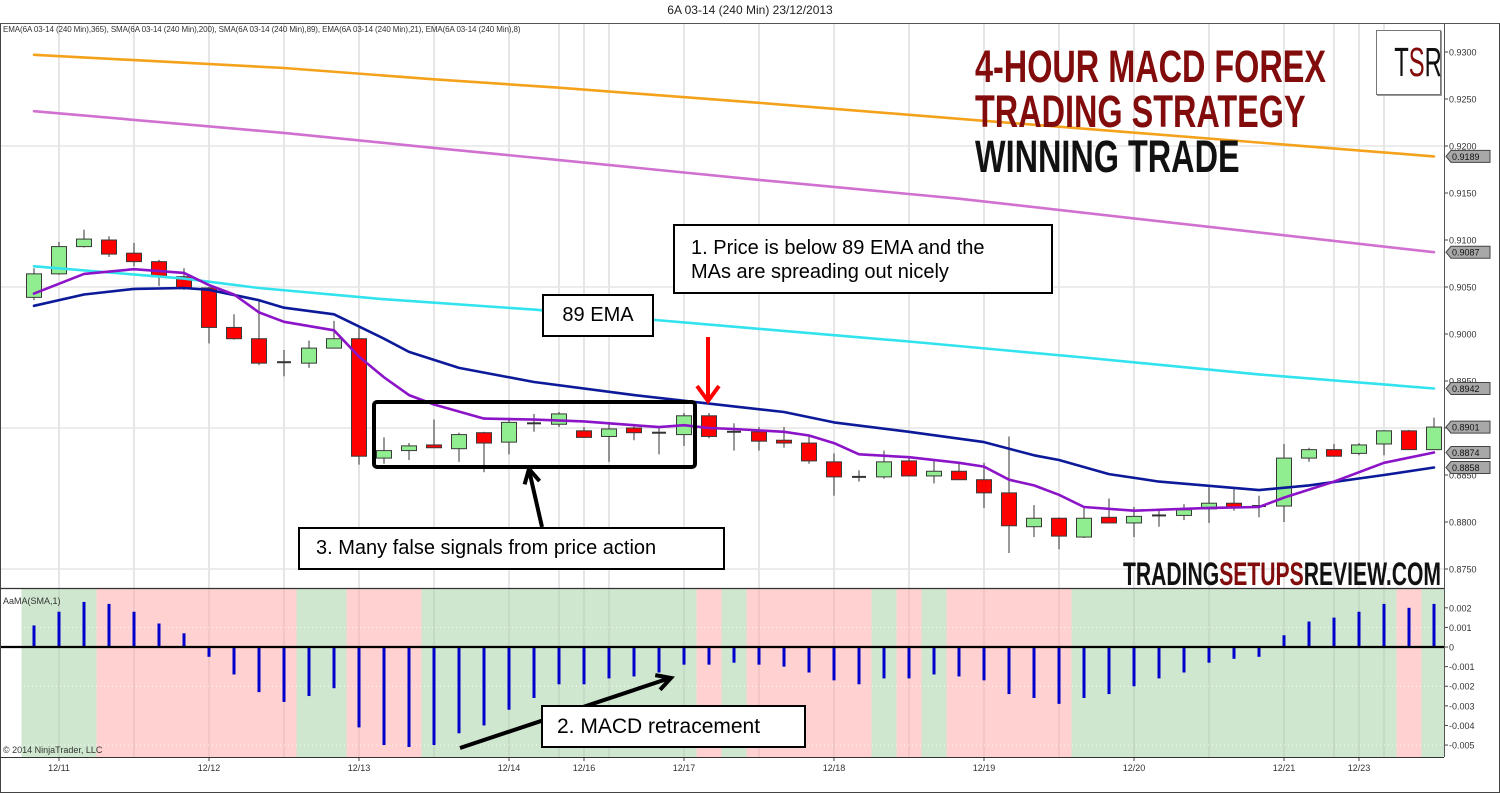 This screenshot has height=793, width=1500. Describe the element at coordinates (1460, 608) in the screenshot. I see `macd-axis-label: 0.002` at that location.